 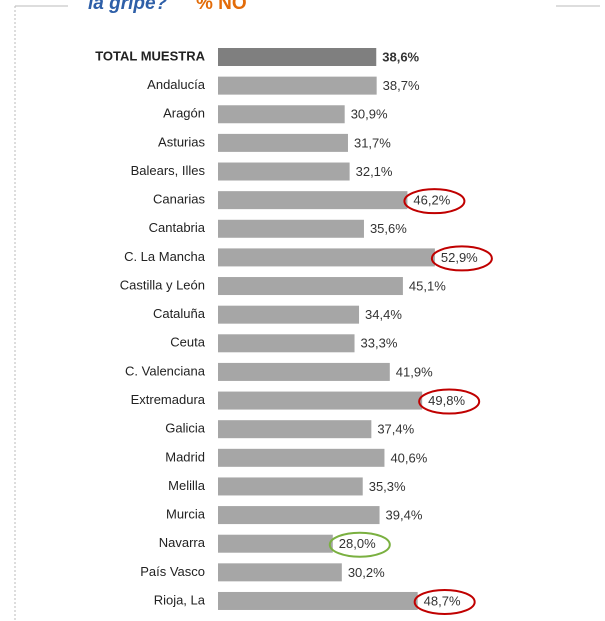 I want to click on category-label: Canarias, so click(x=179, y=199).